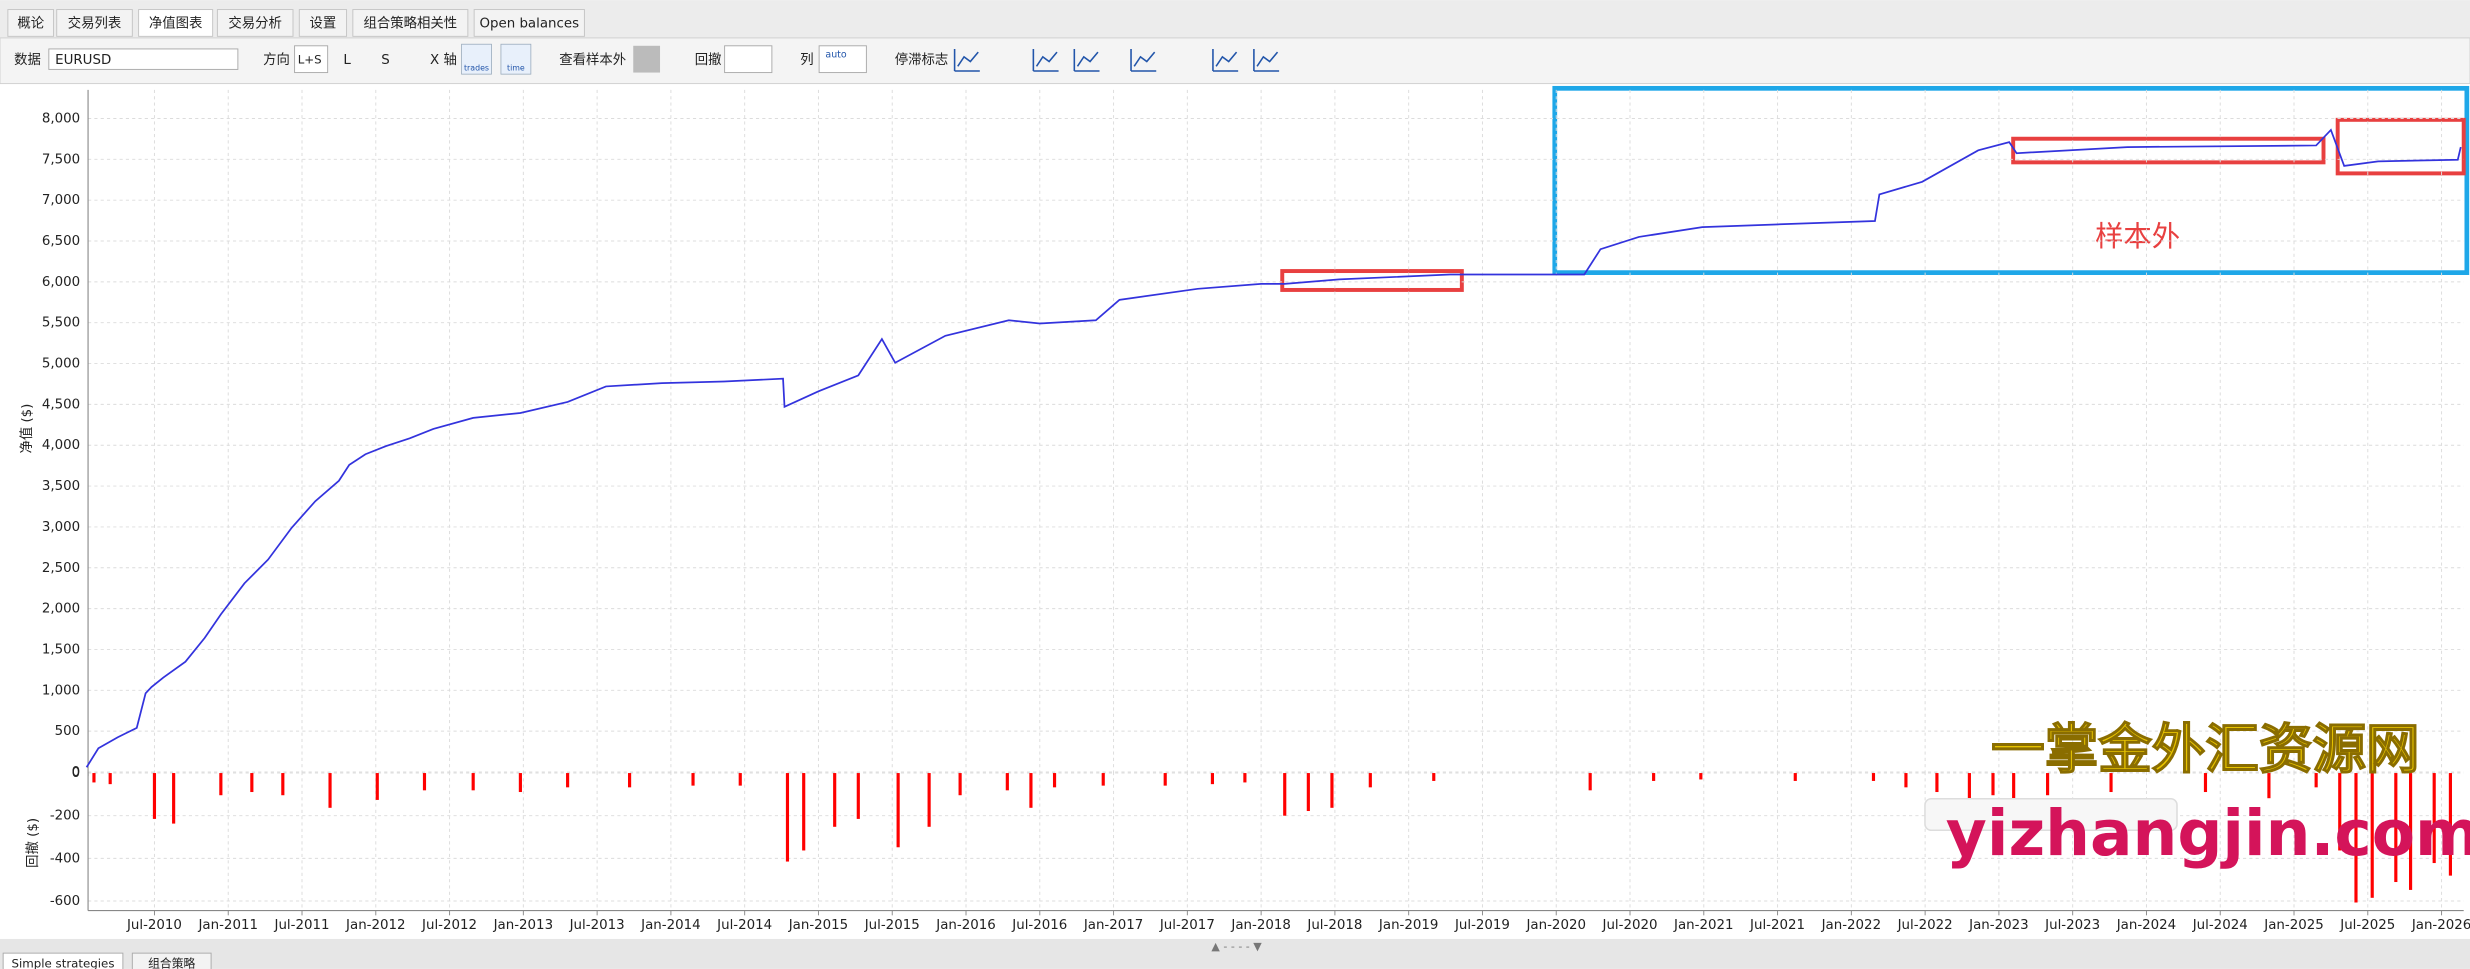 The width and height of the screenshot is (2470, 969). Describe the element at coordinates (65, 858) in the screenshot. I see `y-tick-label: -400` at that location.